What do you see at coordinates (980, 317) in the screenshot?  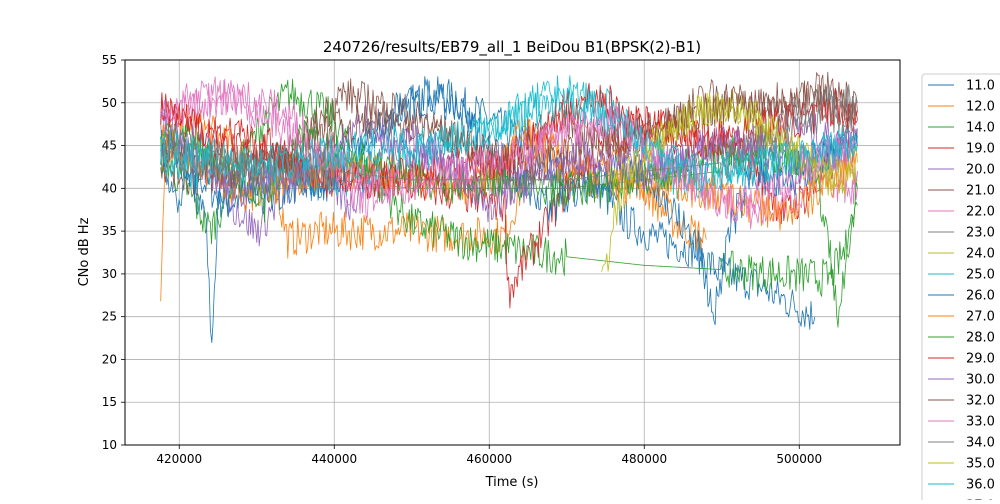 I see `legend-label: 27.0` at bounding box center [980, 317].